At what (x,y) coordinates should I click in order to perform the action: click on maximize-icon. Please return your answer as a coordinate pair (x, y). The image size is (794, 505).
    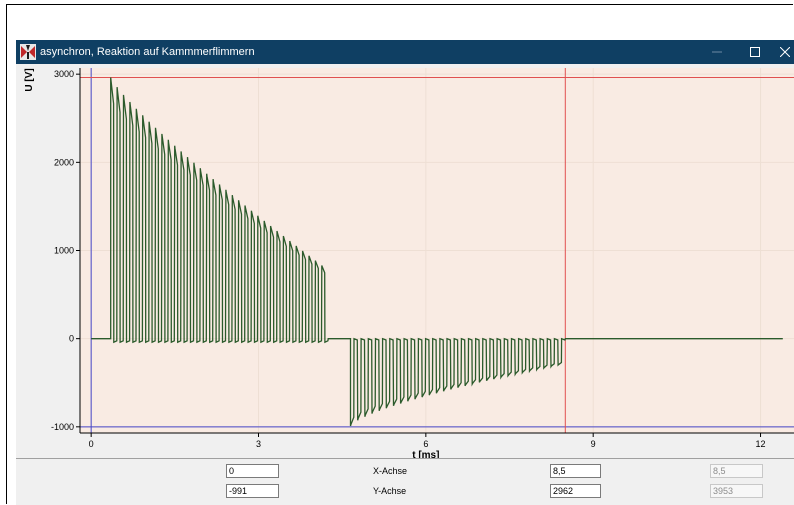
    Looking at the image, I should click on (755, 52).